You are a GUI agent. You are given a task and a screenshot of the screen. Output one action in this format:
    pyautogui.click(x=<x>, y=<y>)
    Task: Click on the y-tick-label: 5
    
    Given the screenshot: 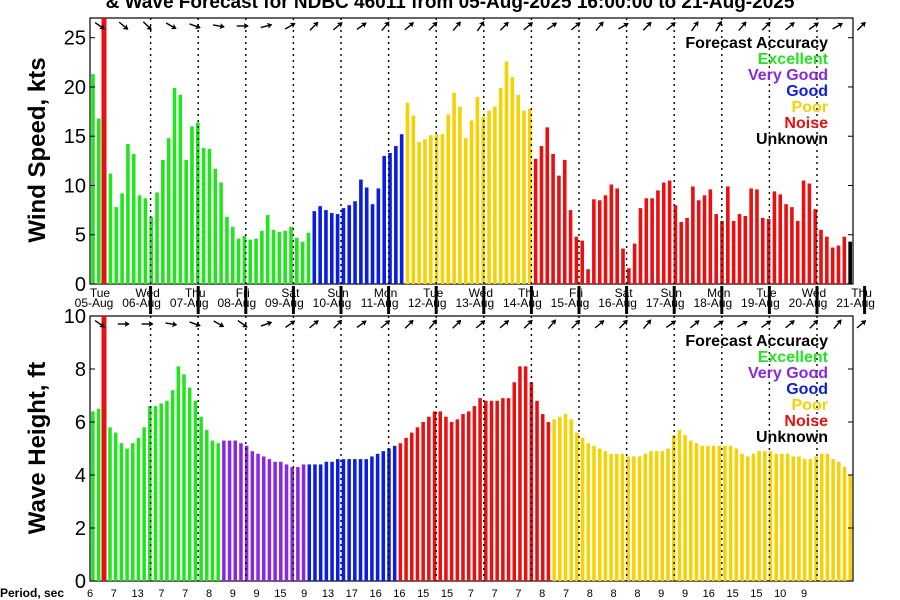 What is the action you would take?
    pyautogui.click(x=80, y=236)
    